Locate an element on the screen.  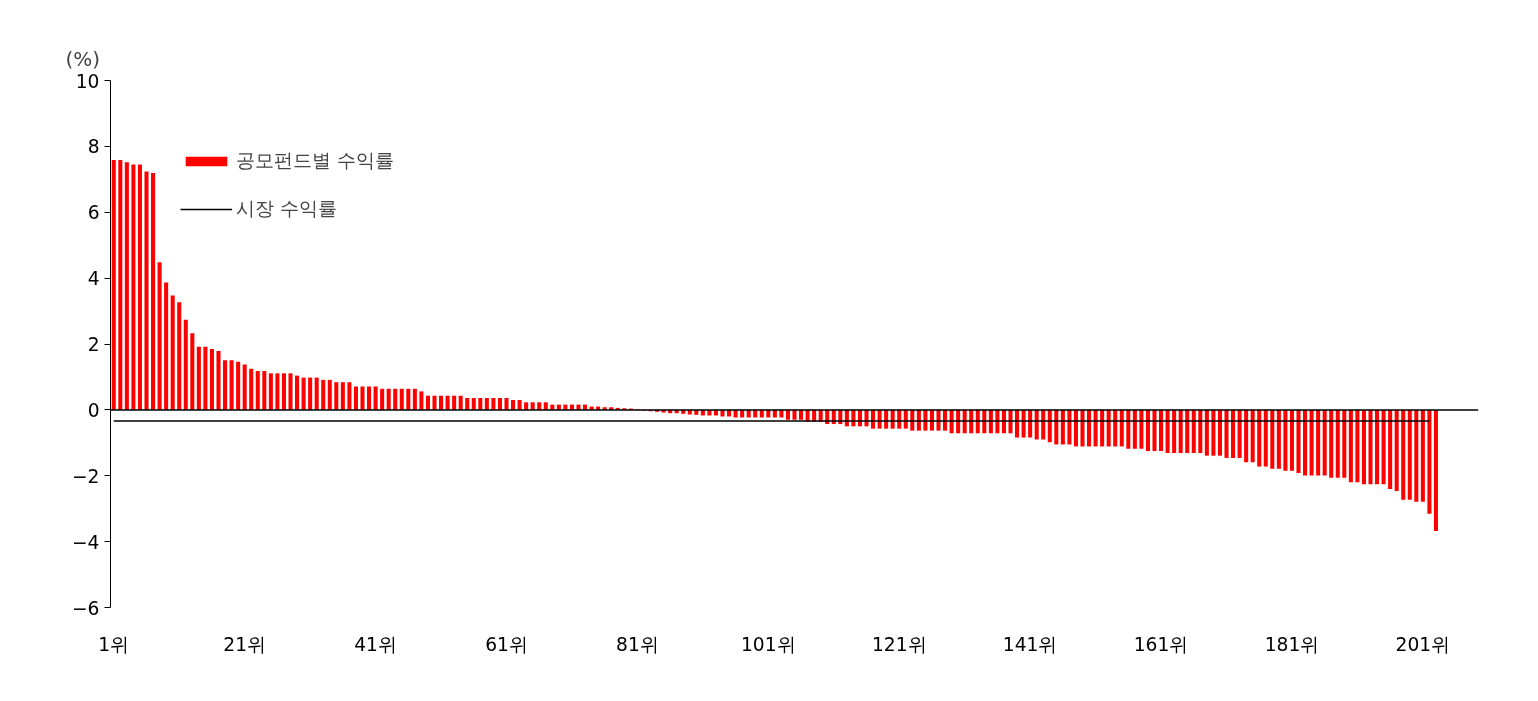
y-tick-label: −4 is located at coordinates (86, 542).